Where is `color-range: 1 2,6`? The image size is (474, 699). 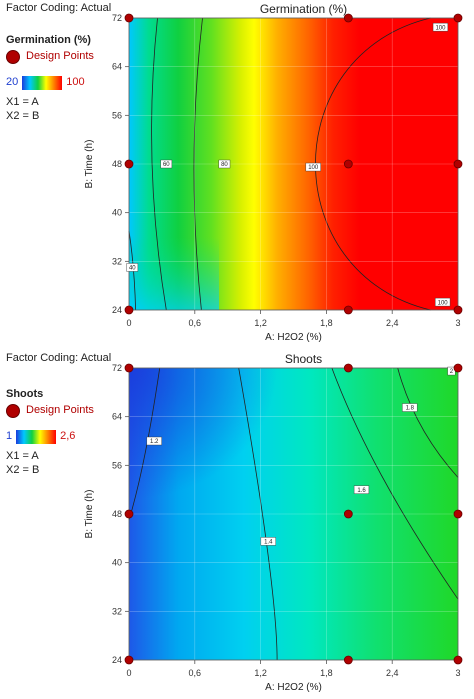
color-range: 1 2,6 is located at coordinates (50, 436).